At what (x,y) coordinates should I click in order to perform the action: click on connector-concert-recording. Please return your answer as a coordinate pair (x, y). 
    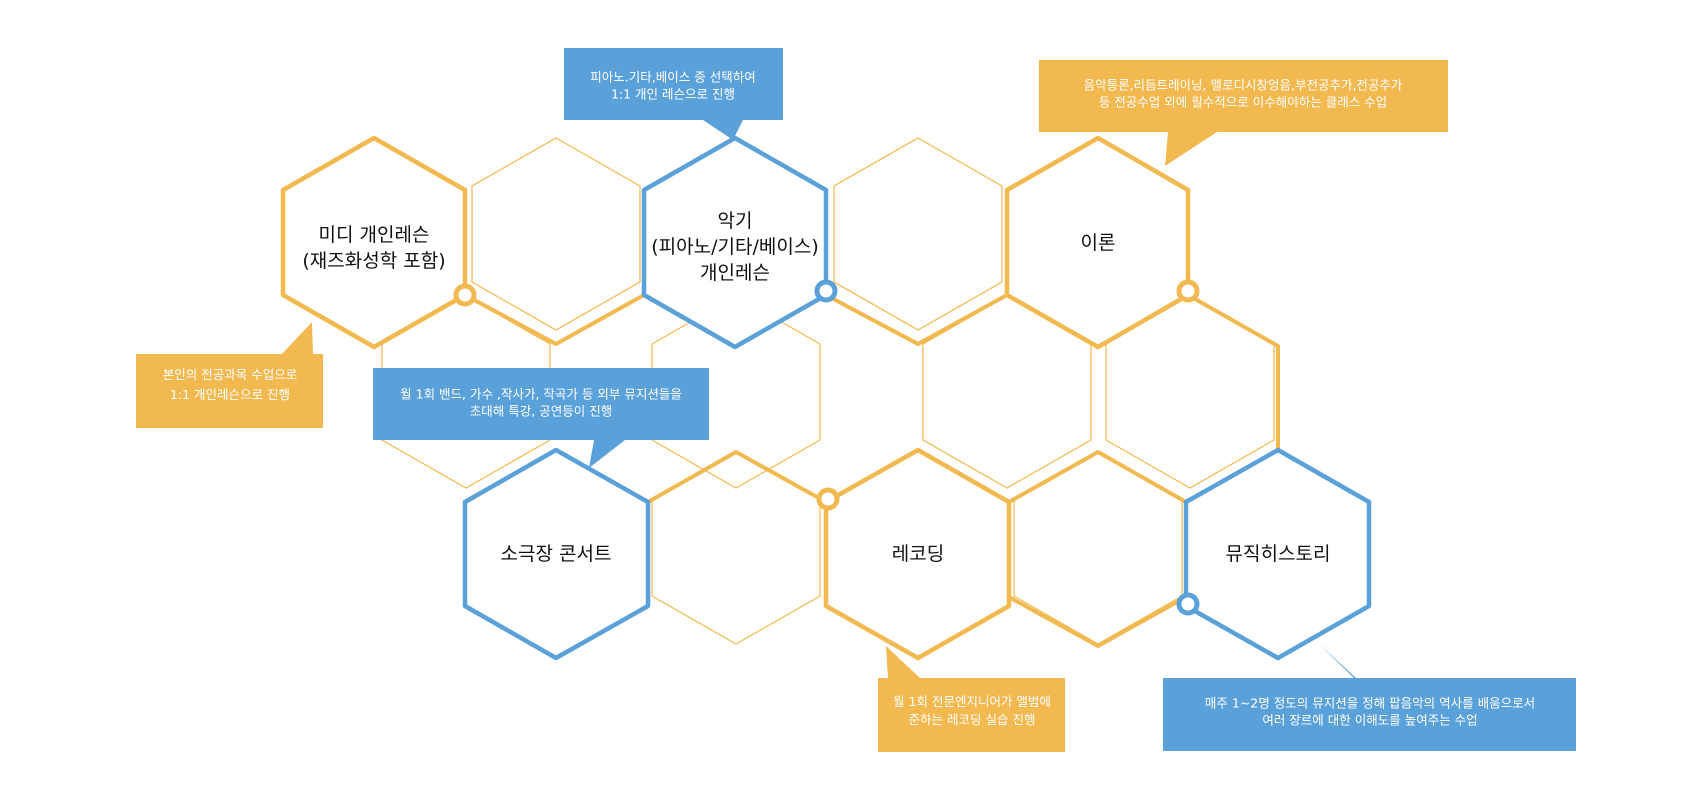
    Looking at the image, I should click on (737, 477).